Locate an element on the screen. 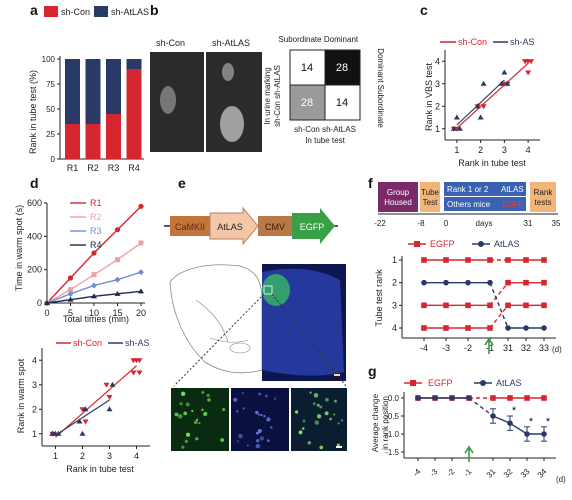  timeline-tube-label: Tube is located at coordinates (430, 192).